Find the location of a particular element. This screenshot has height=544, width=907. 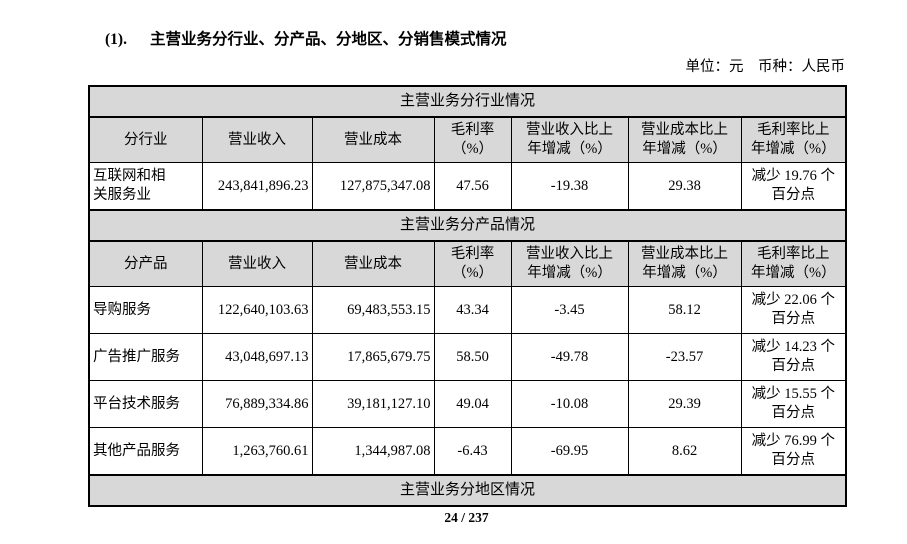

table-section-row: 主营业务分行业情况 is located at coordinates (467, 101).